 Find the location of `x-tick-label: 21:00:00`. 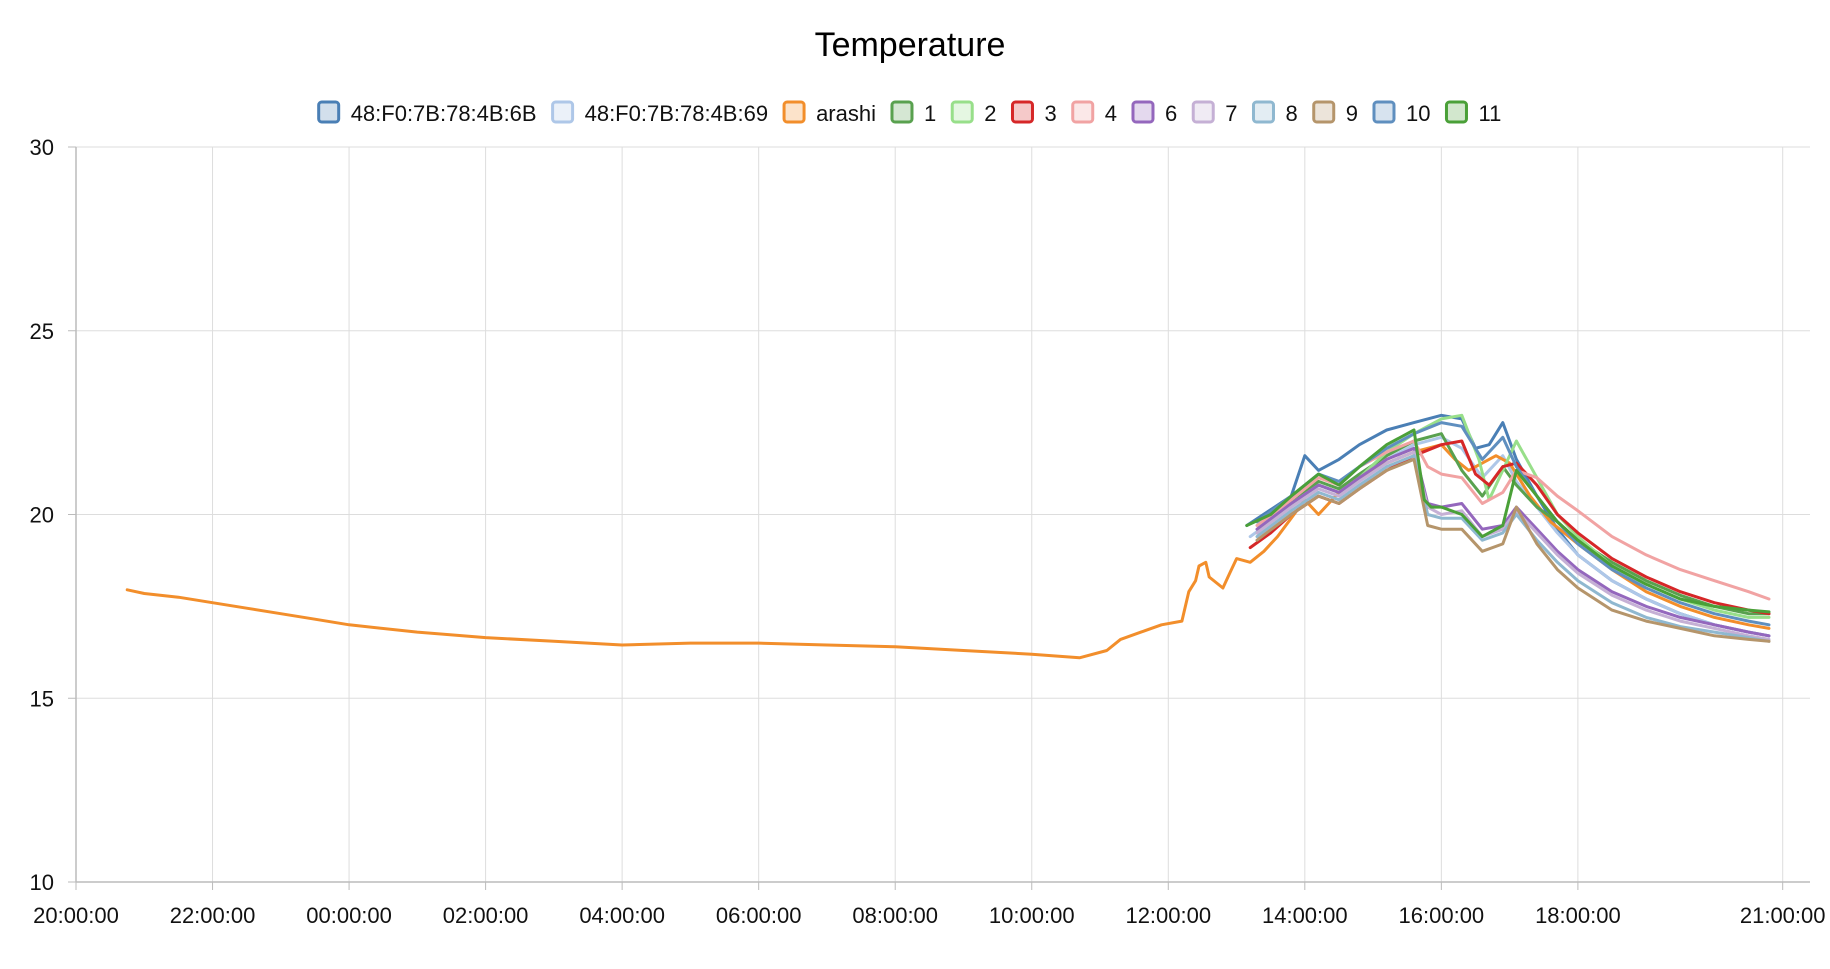

x-tick-label: 21:00:00 is located at coordinates (1783, 915).